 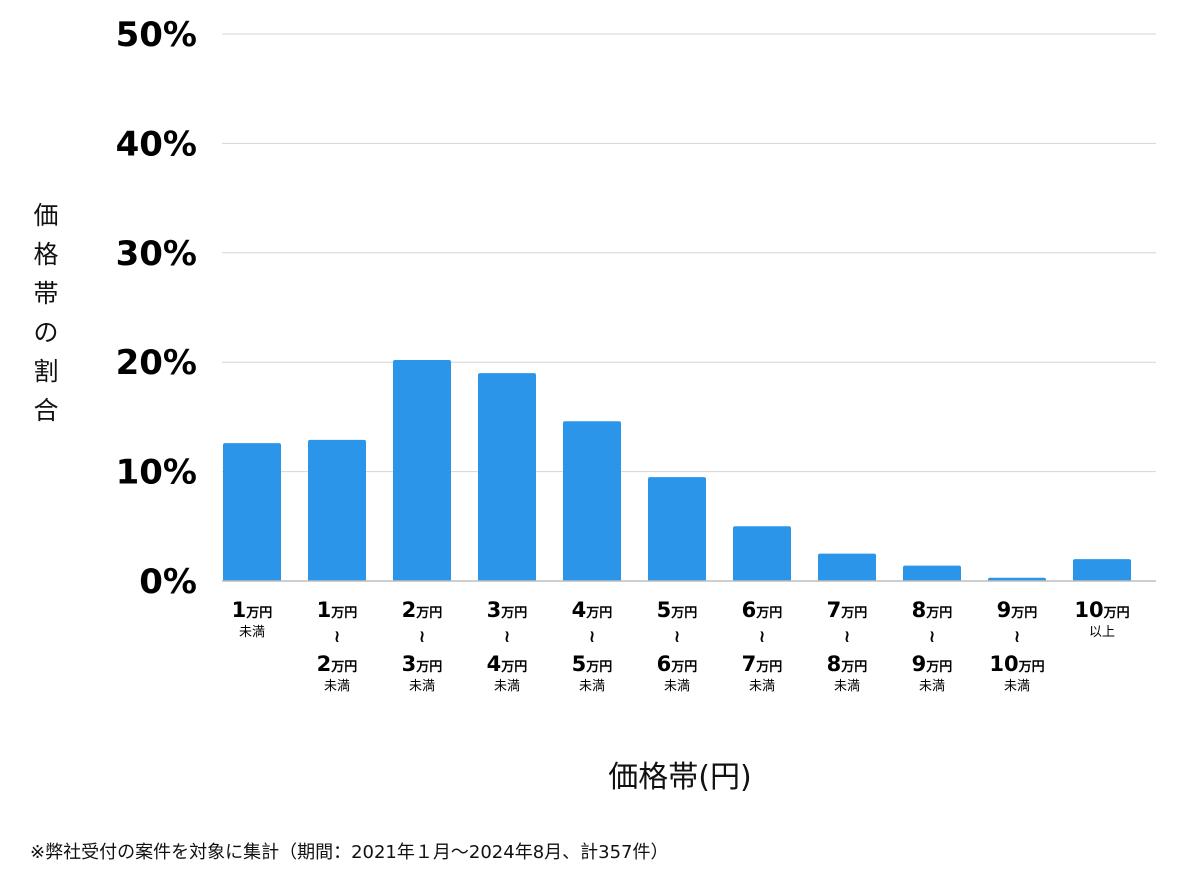 What do you see at coordinates (156, 144) in the screenshot?
I see `y-tick-label: 40%` at bounding box center [156, 144].